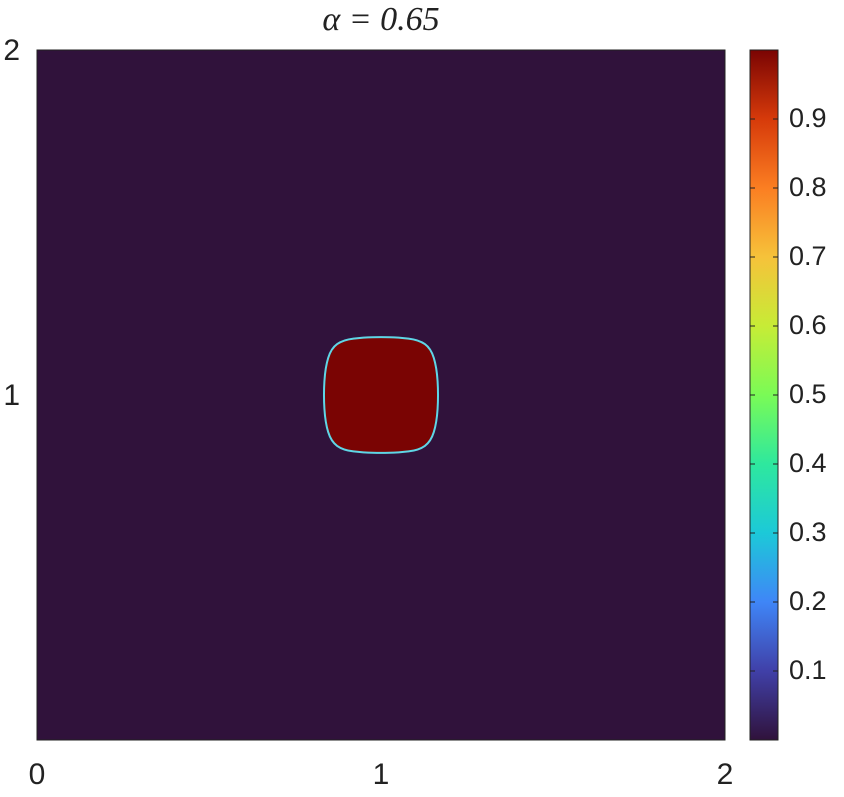 The width and height of the screenshot is (844, 797). Describe the element at coordinates (11, 395) in the screenshot. I see `y-tick-label: 1` at that location.